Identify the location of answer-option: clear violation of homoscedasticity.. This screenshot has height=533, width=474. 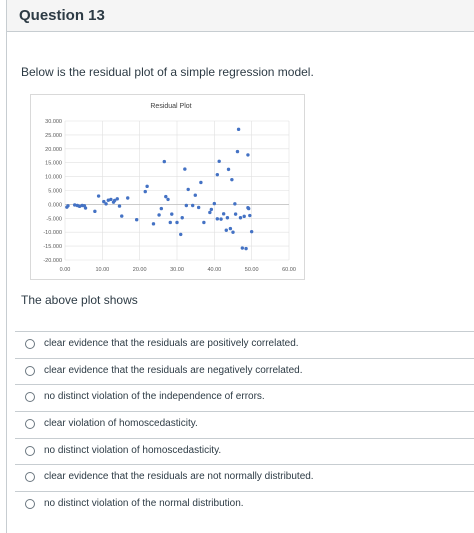
(244, 424).